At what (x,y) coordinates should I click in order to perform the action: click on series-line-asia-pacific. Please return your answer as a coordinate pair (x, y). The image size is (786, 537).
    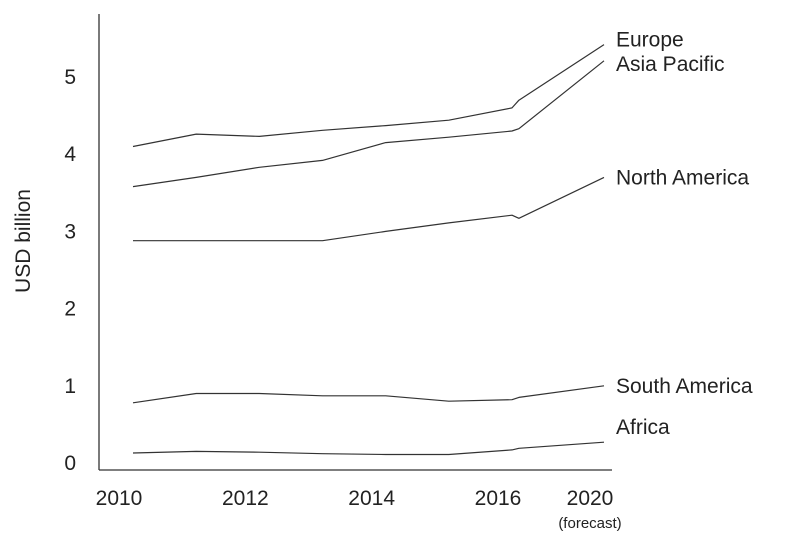
    Looking at the image, I should click on (368, 124).